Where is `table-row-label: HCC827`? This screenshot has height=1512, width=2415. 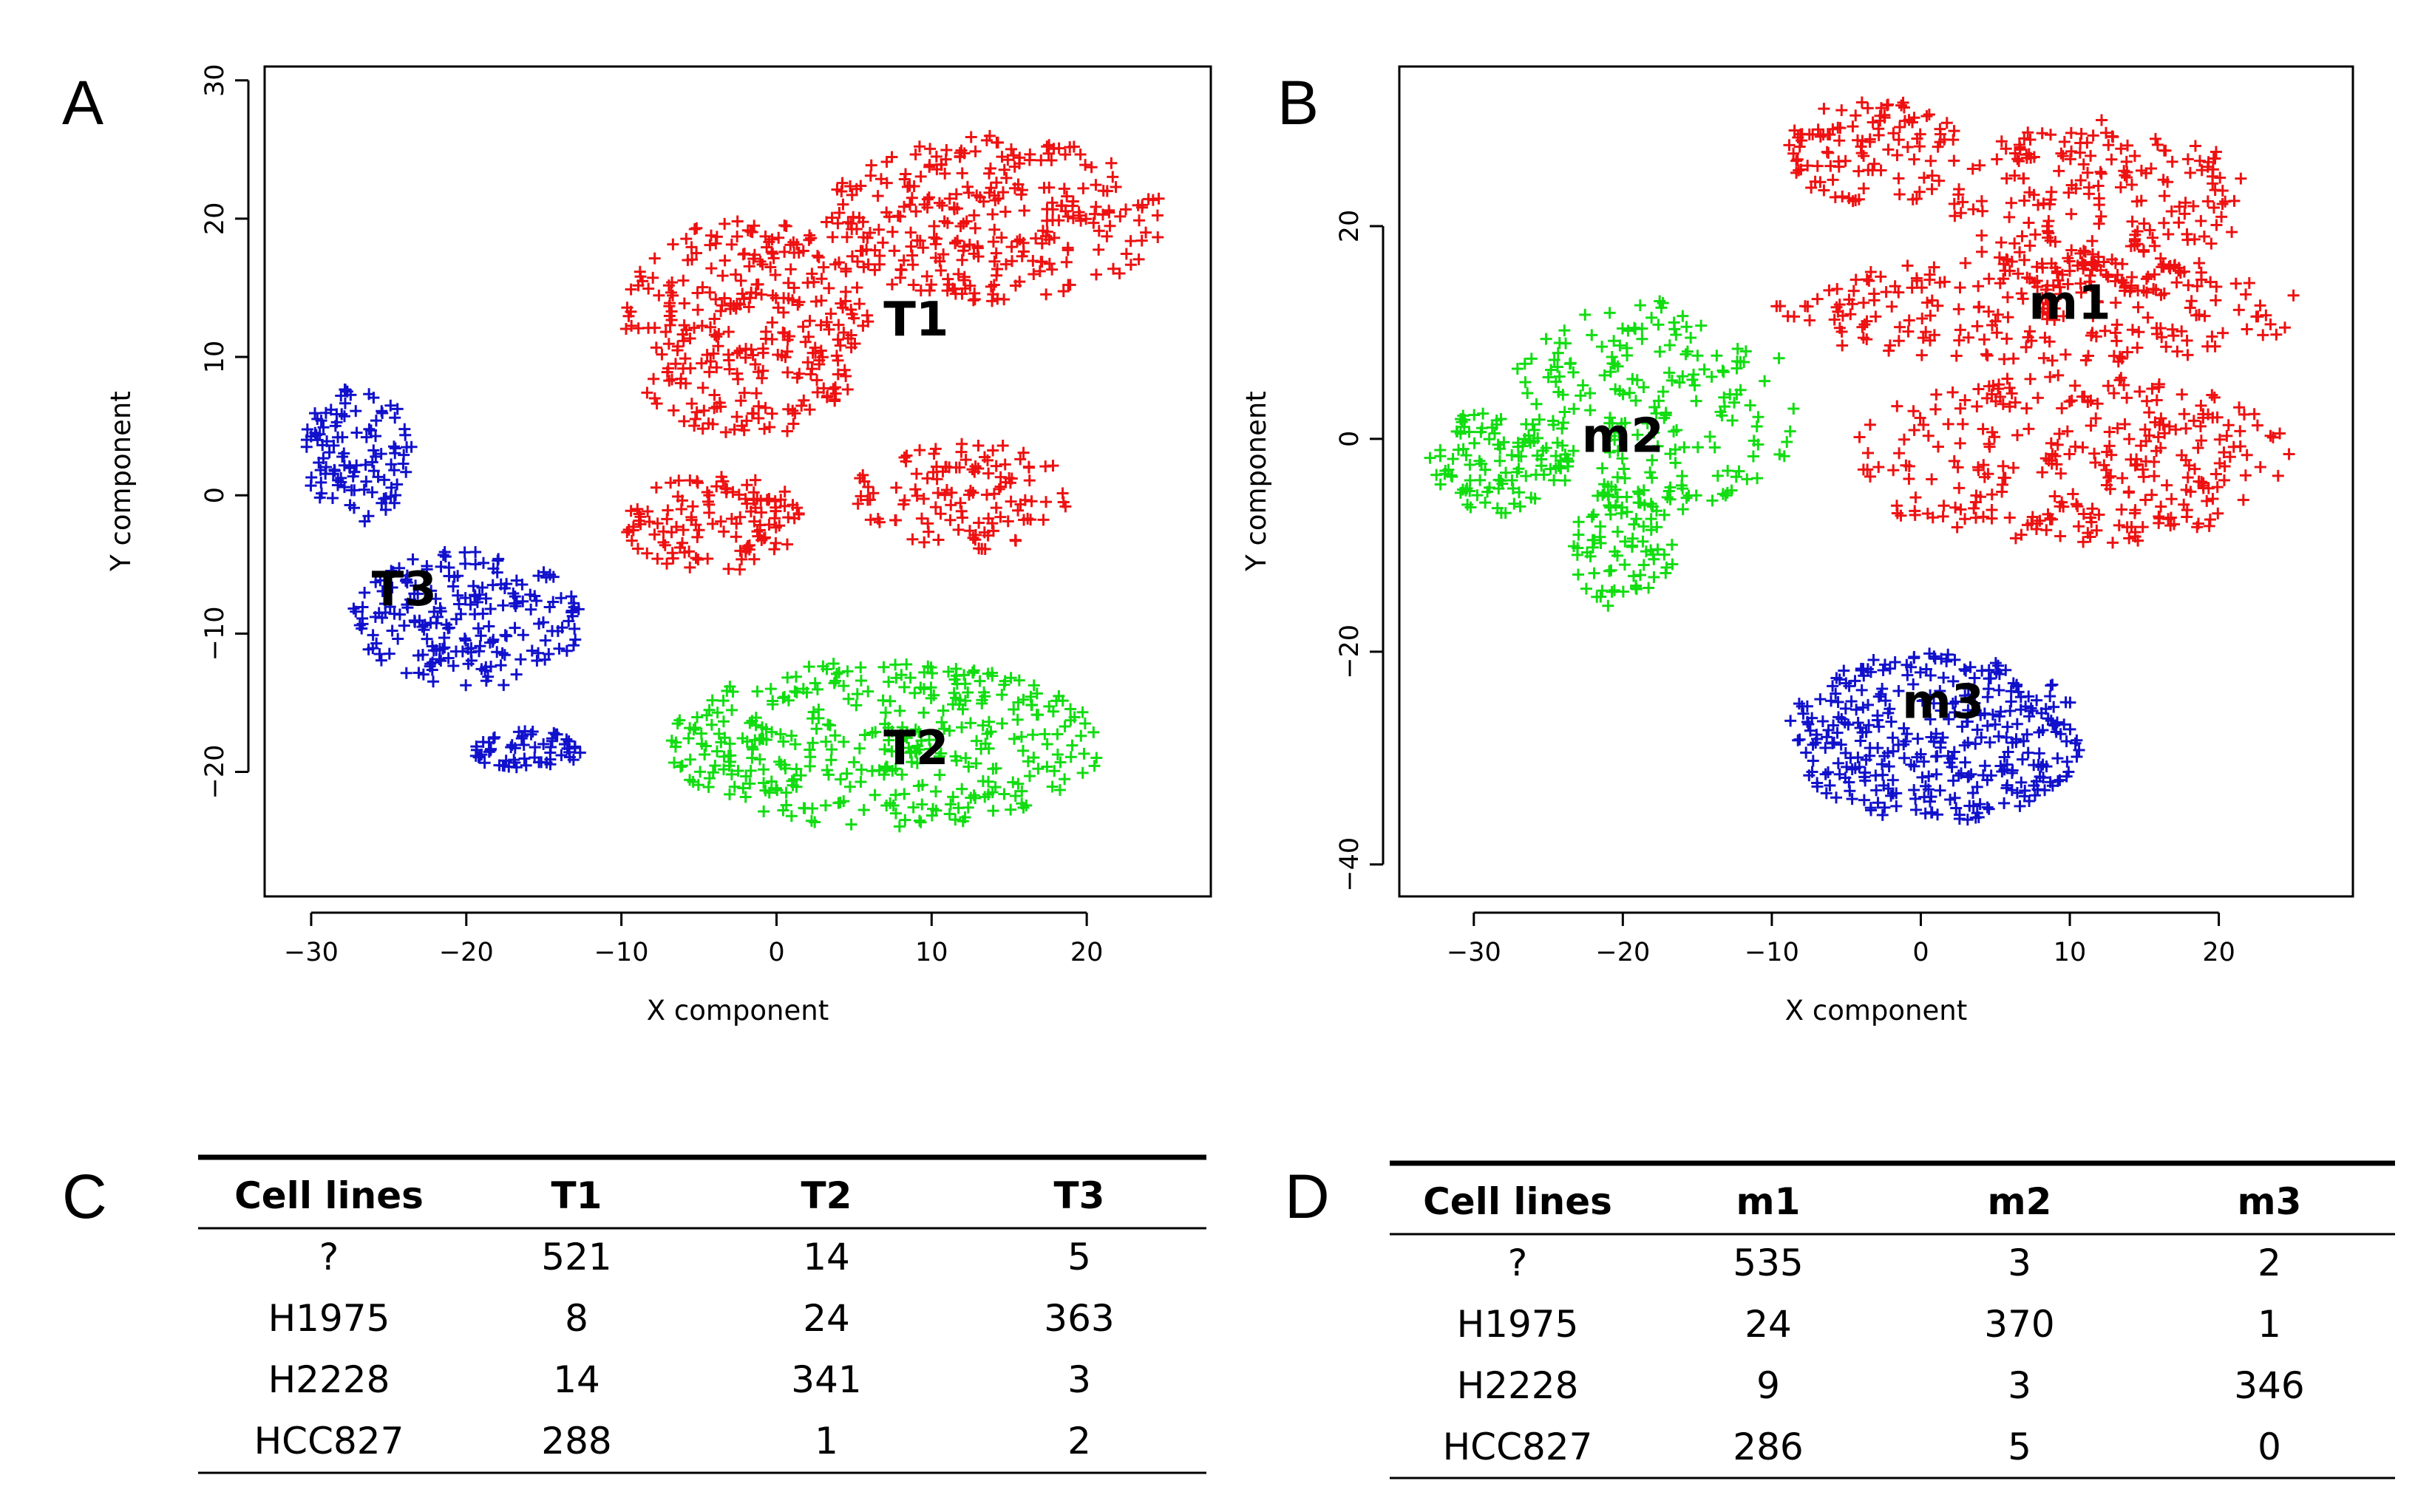
table-row-label: HCC827 is located at coordinates (1518, 1447).